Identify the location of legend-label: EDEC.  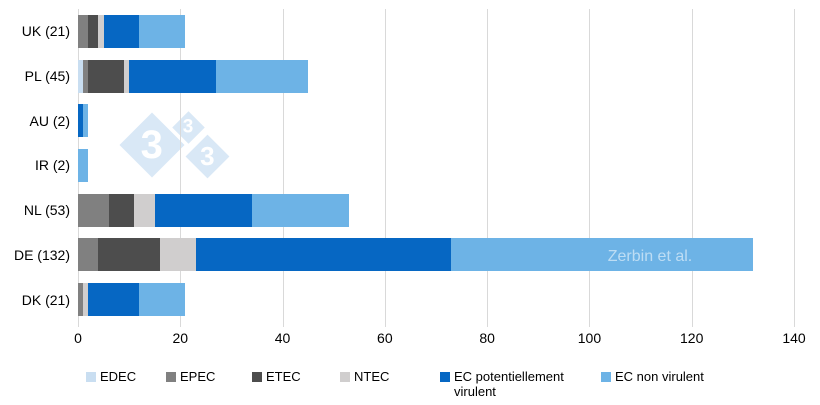
(118, 376).